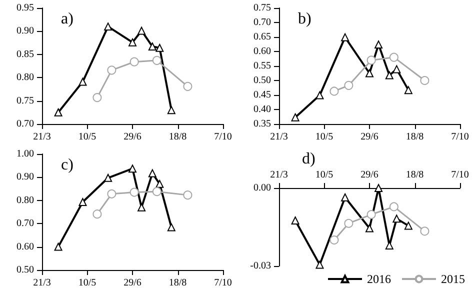 The height and width of the screenshot is (293, 474). Describe the element at coordinates (309, 159) in the screenshot. I see `chart-title: d)` at that location.